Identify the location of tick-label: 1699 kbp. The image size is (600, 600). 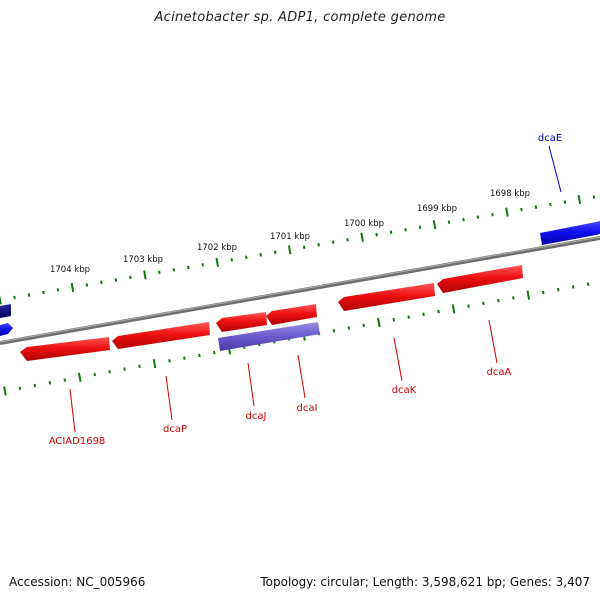
(437, 209).